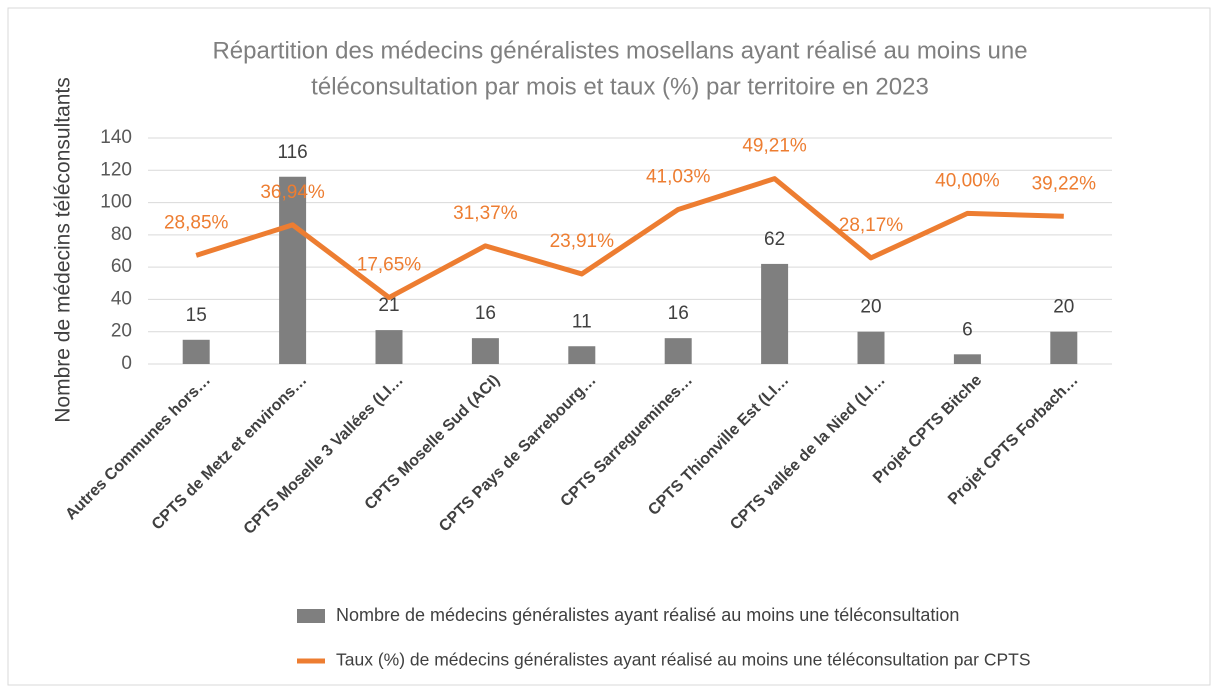 The height and width of the screenshot is (698, 1218). I want to click on line-value-label: 31,37%, so click(485, 213).